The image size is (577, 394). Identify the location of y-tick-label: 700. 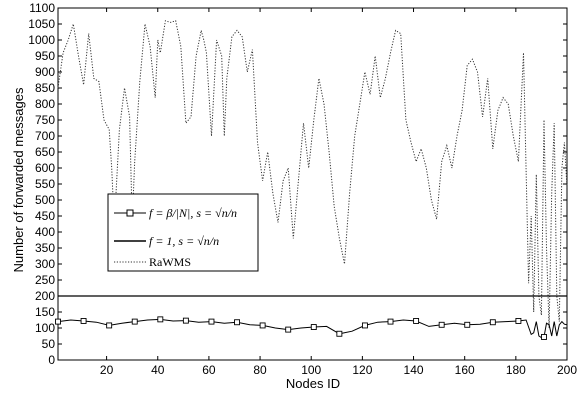
(45, 136).